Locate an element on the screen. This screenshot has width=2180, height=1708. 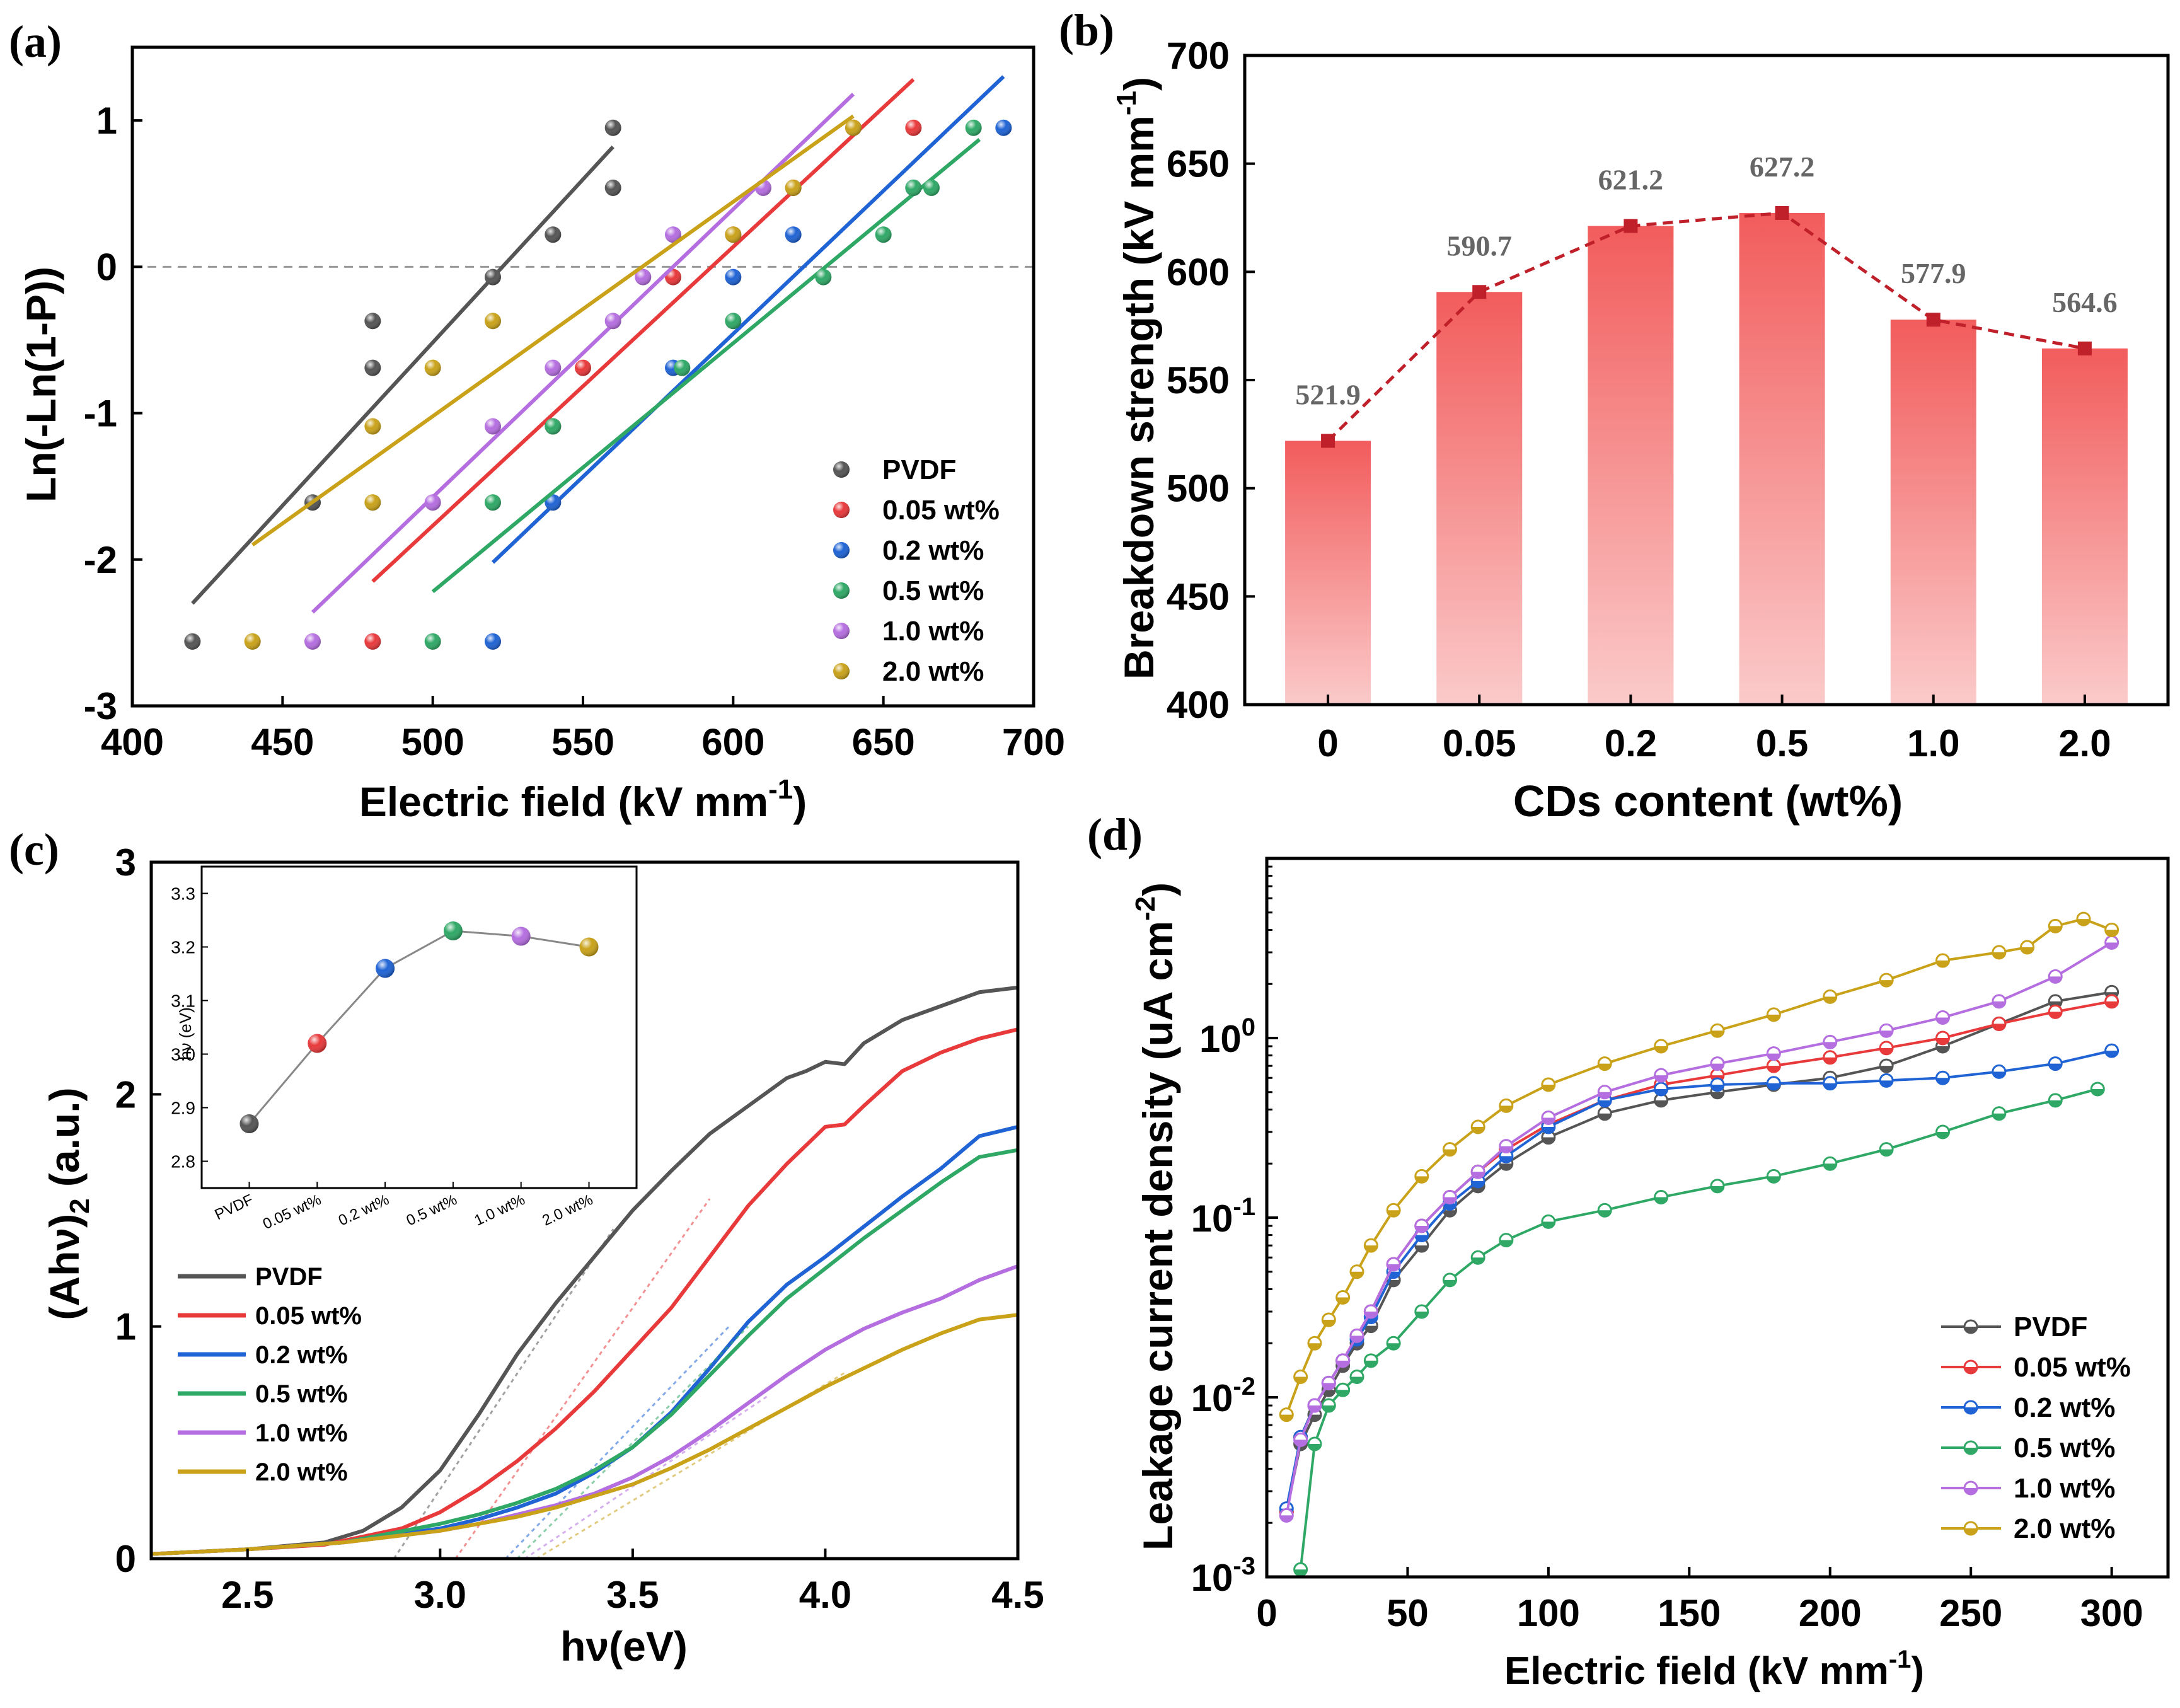
x-tick-label: 150 is located at coordinates (1689, 1613).